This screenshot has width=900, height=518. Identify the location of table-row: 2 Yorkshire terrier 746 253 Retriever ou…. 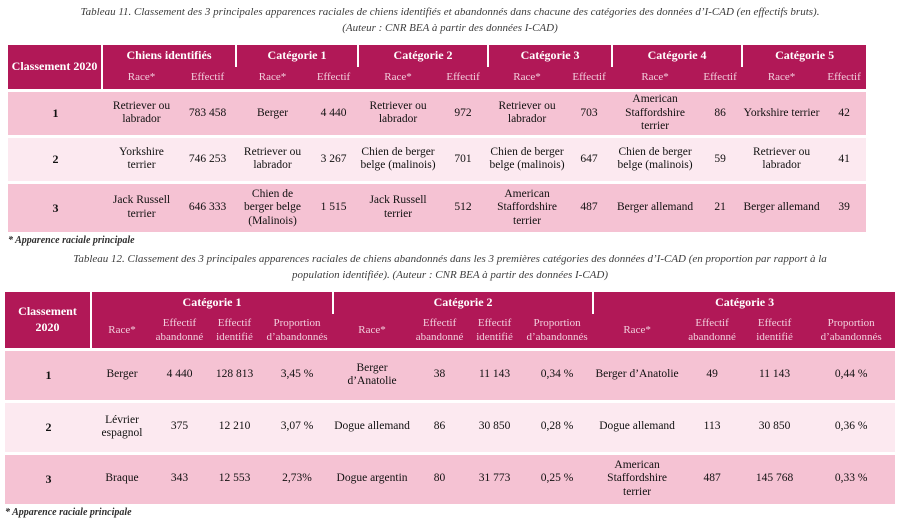
(437, 157).